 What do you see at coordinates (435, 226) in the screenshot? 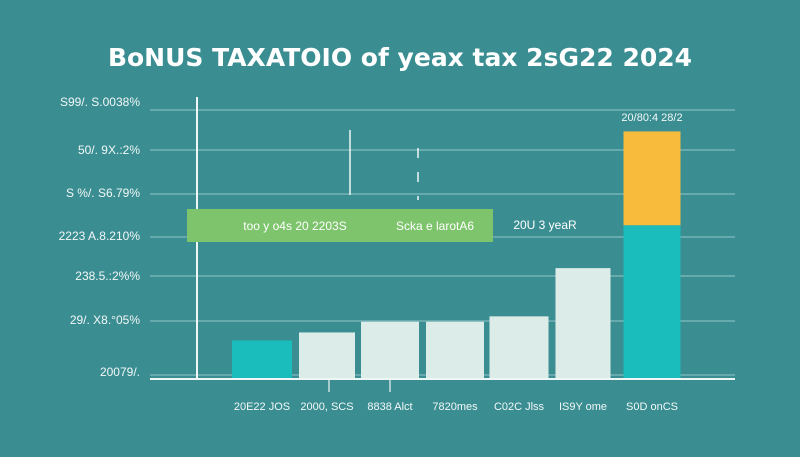
I see `banner-text-right: Scka e larotA6` at bounding box center [435, 226].